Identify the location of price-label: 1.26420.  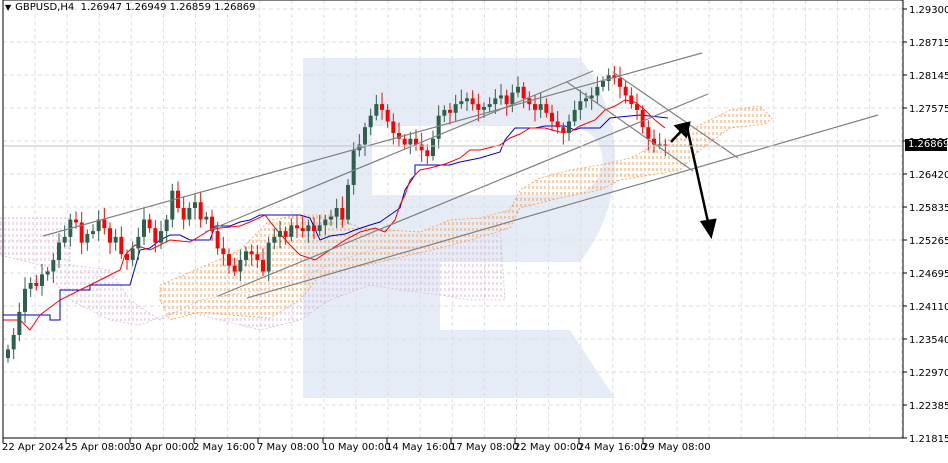
(928, 175).